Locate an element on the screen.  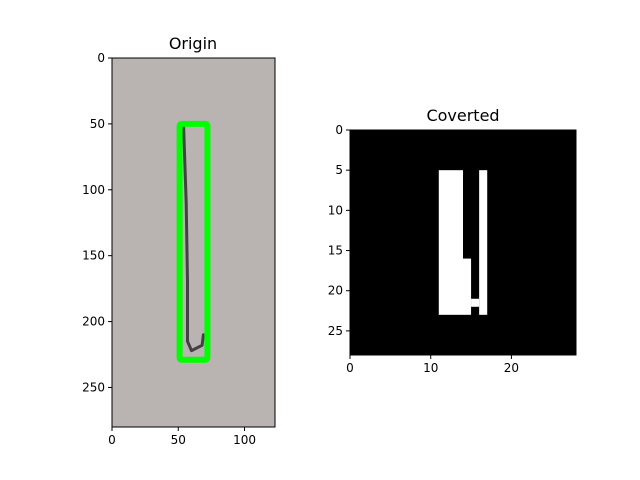
coverted-xtick-label: 0 is located at coordinates (350, 368).